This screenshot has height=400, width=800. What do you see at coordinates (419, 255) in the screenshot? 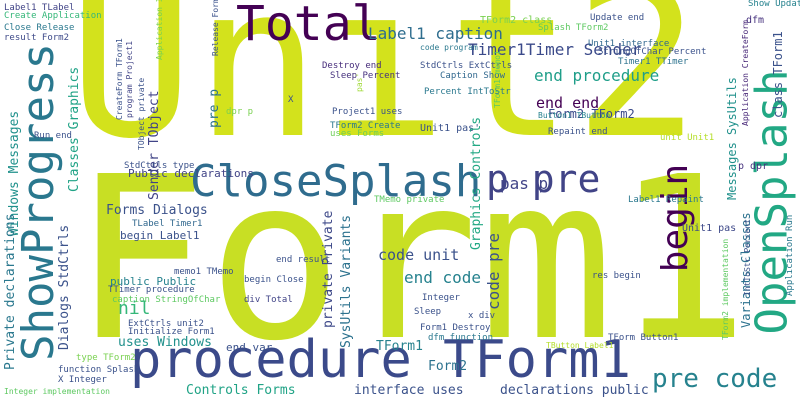
I see `word: code unit` at bounding box center [419, 255].